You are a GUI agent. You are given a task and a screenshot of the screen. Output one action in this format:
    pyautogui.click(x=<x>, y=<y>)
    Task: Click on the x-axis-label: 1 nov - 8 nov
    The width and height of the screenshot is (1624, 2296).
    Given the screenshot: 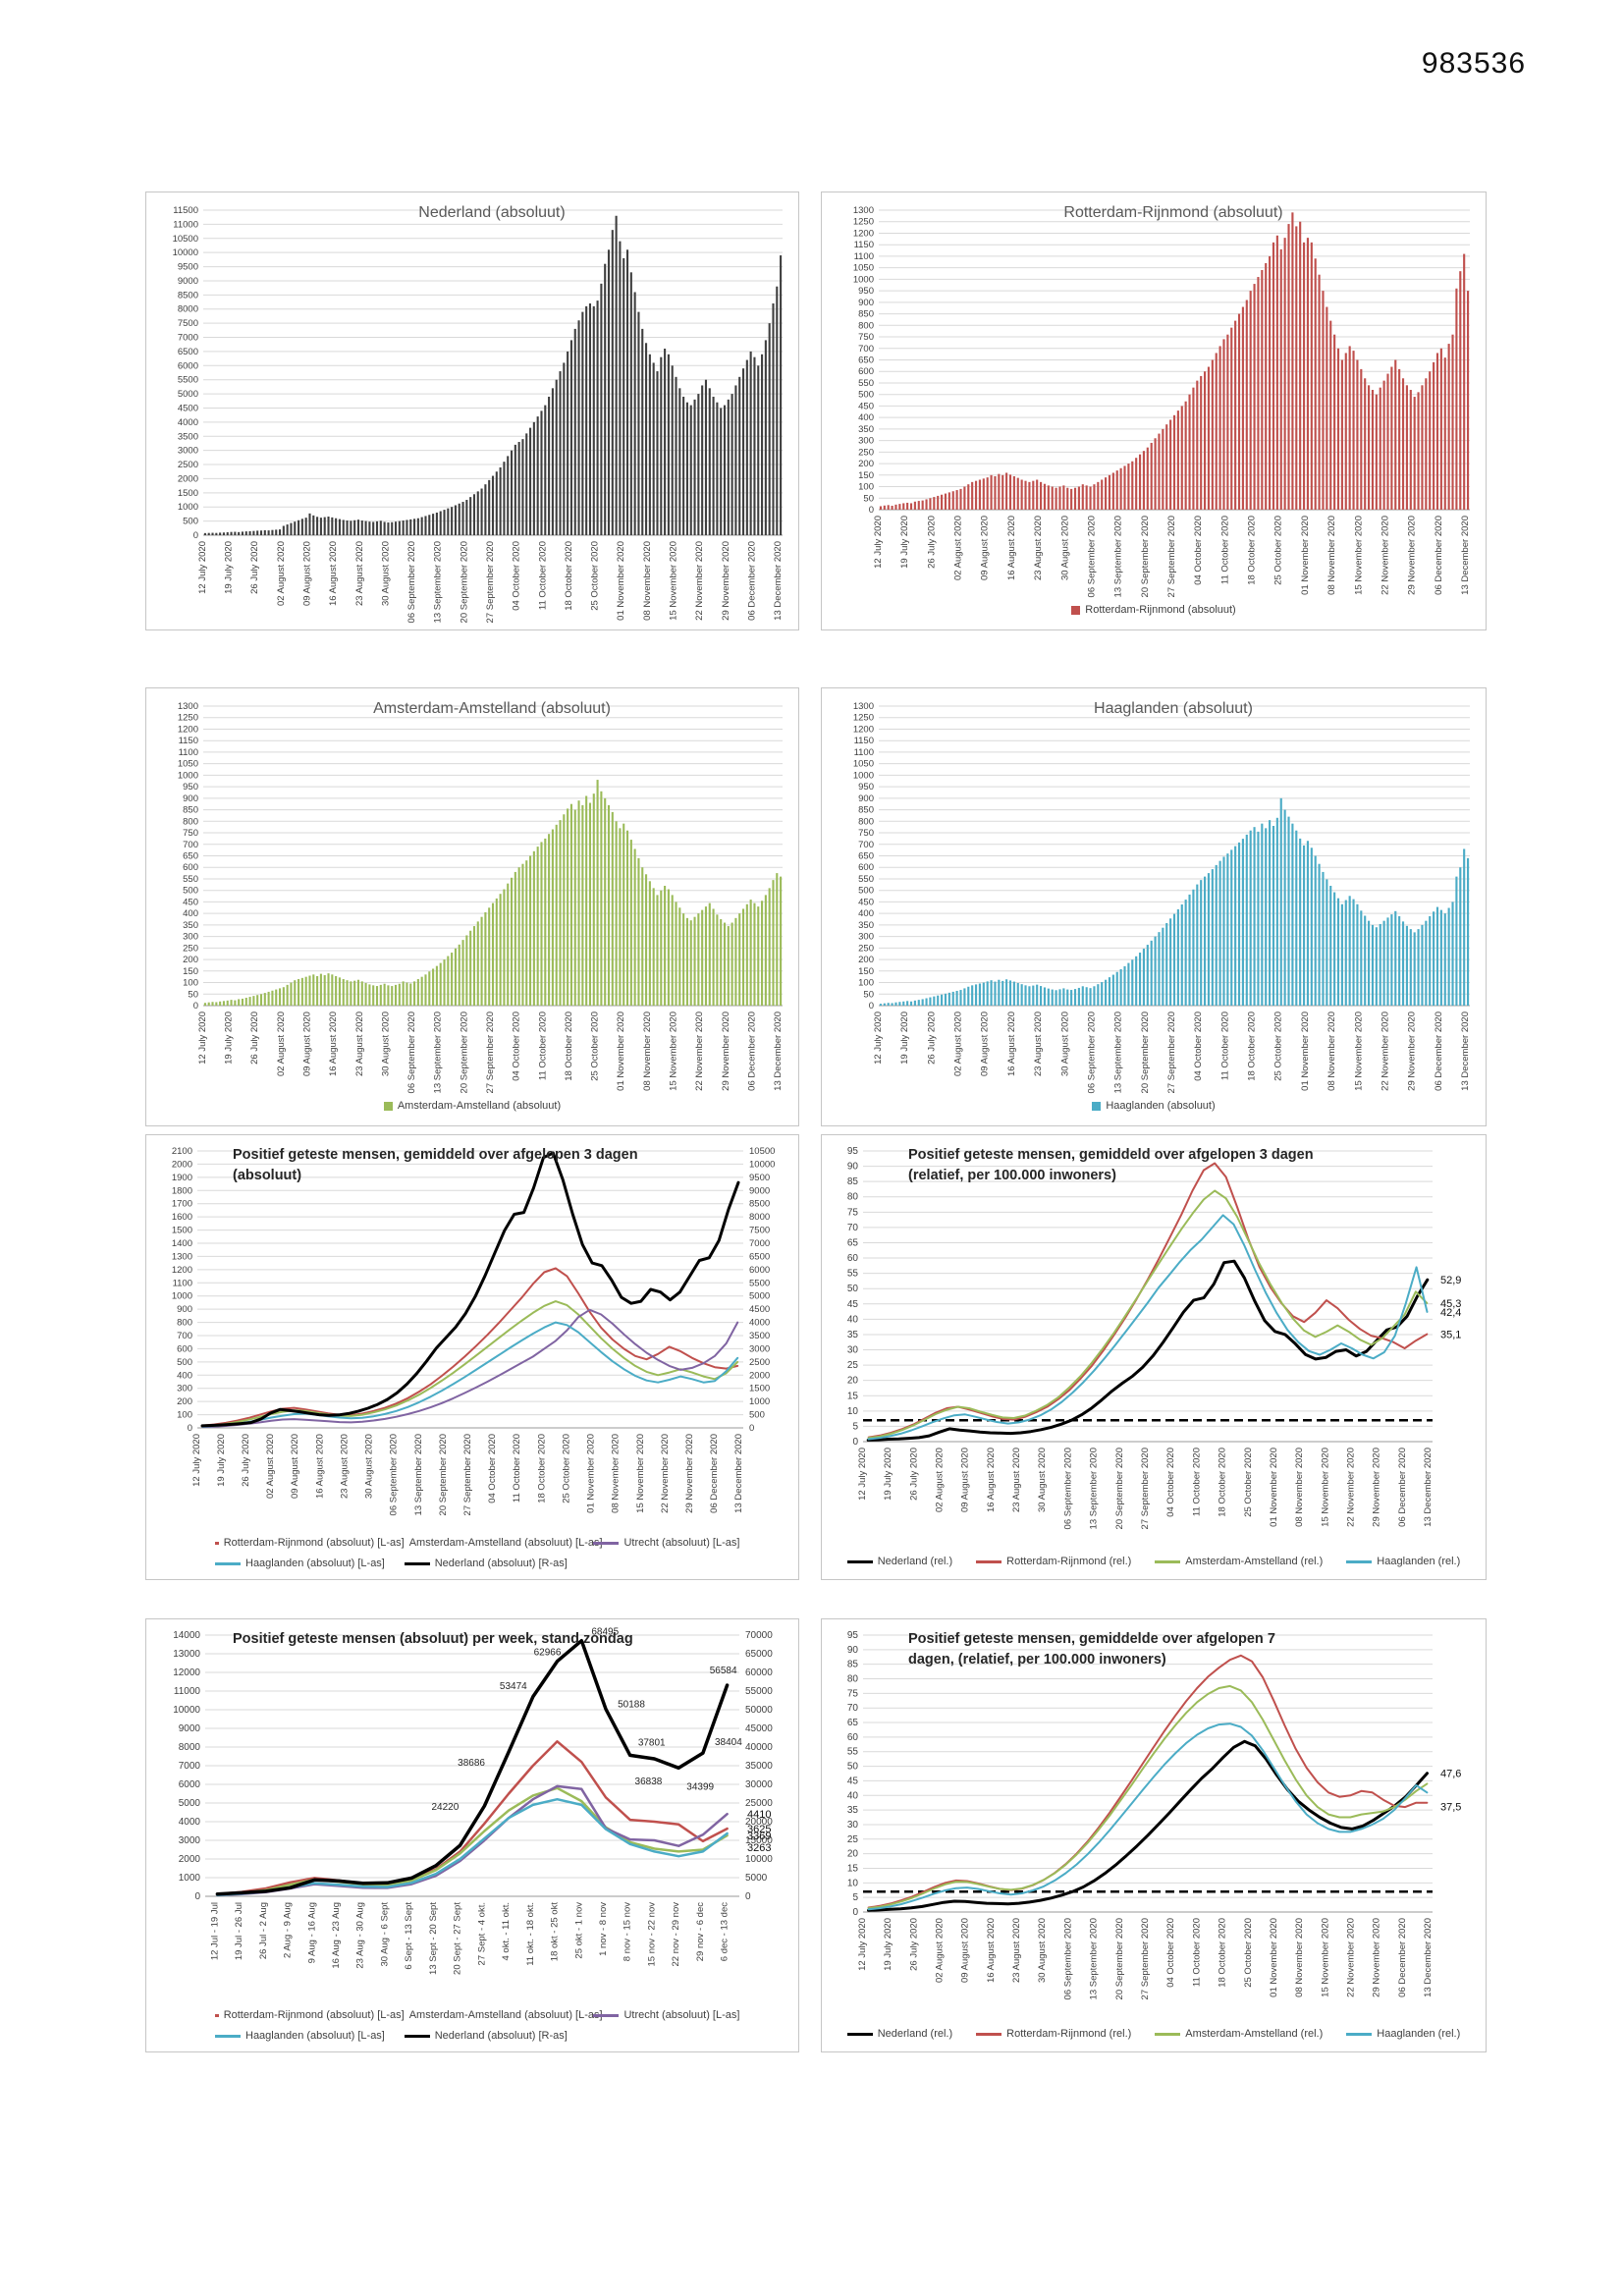 What is the action you would take?
    pyautogui.click(x=603, y=1929)
    